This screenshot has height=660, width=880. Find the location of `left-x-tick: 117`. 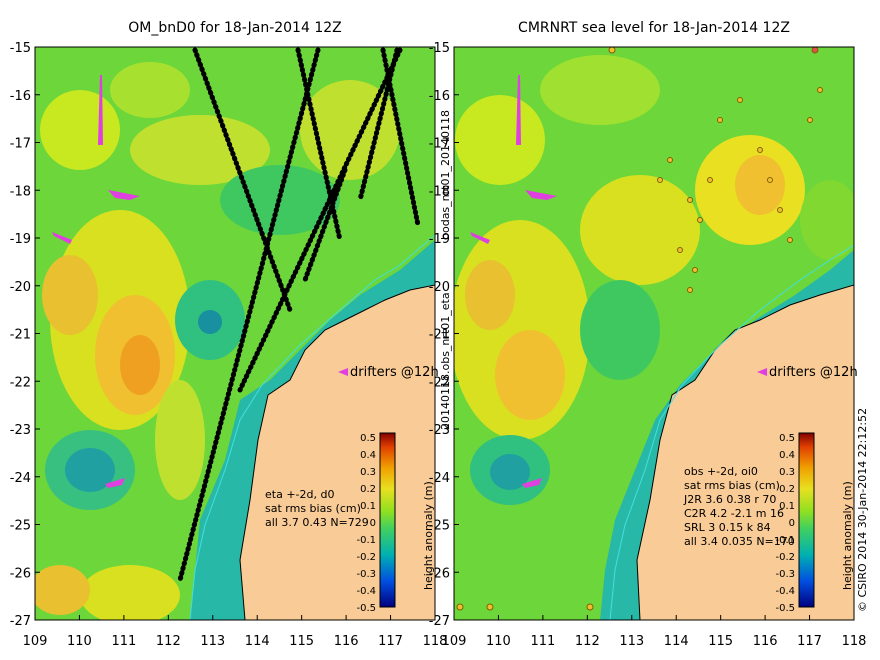

left-x-tick: 117 is located at coordinates (390, 641).